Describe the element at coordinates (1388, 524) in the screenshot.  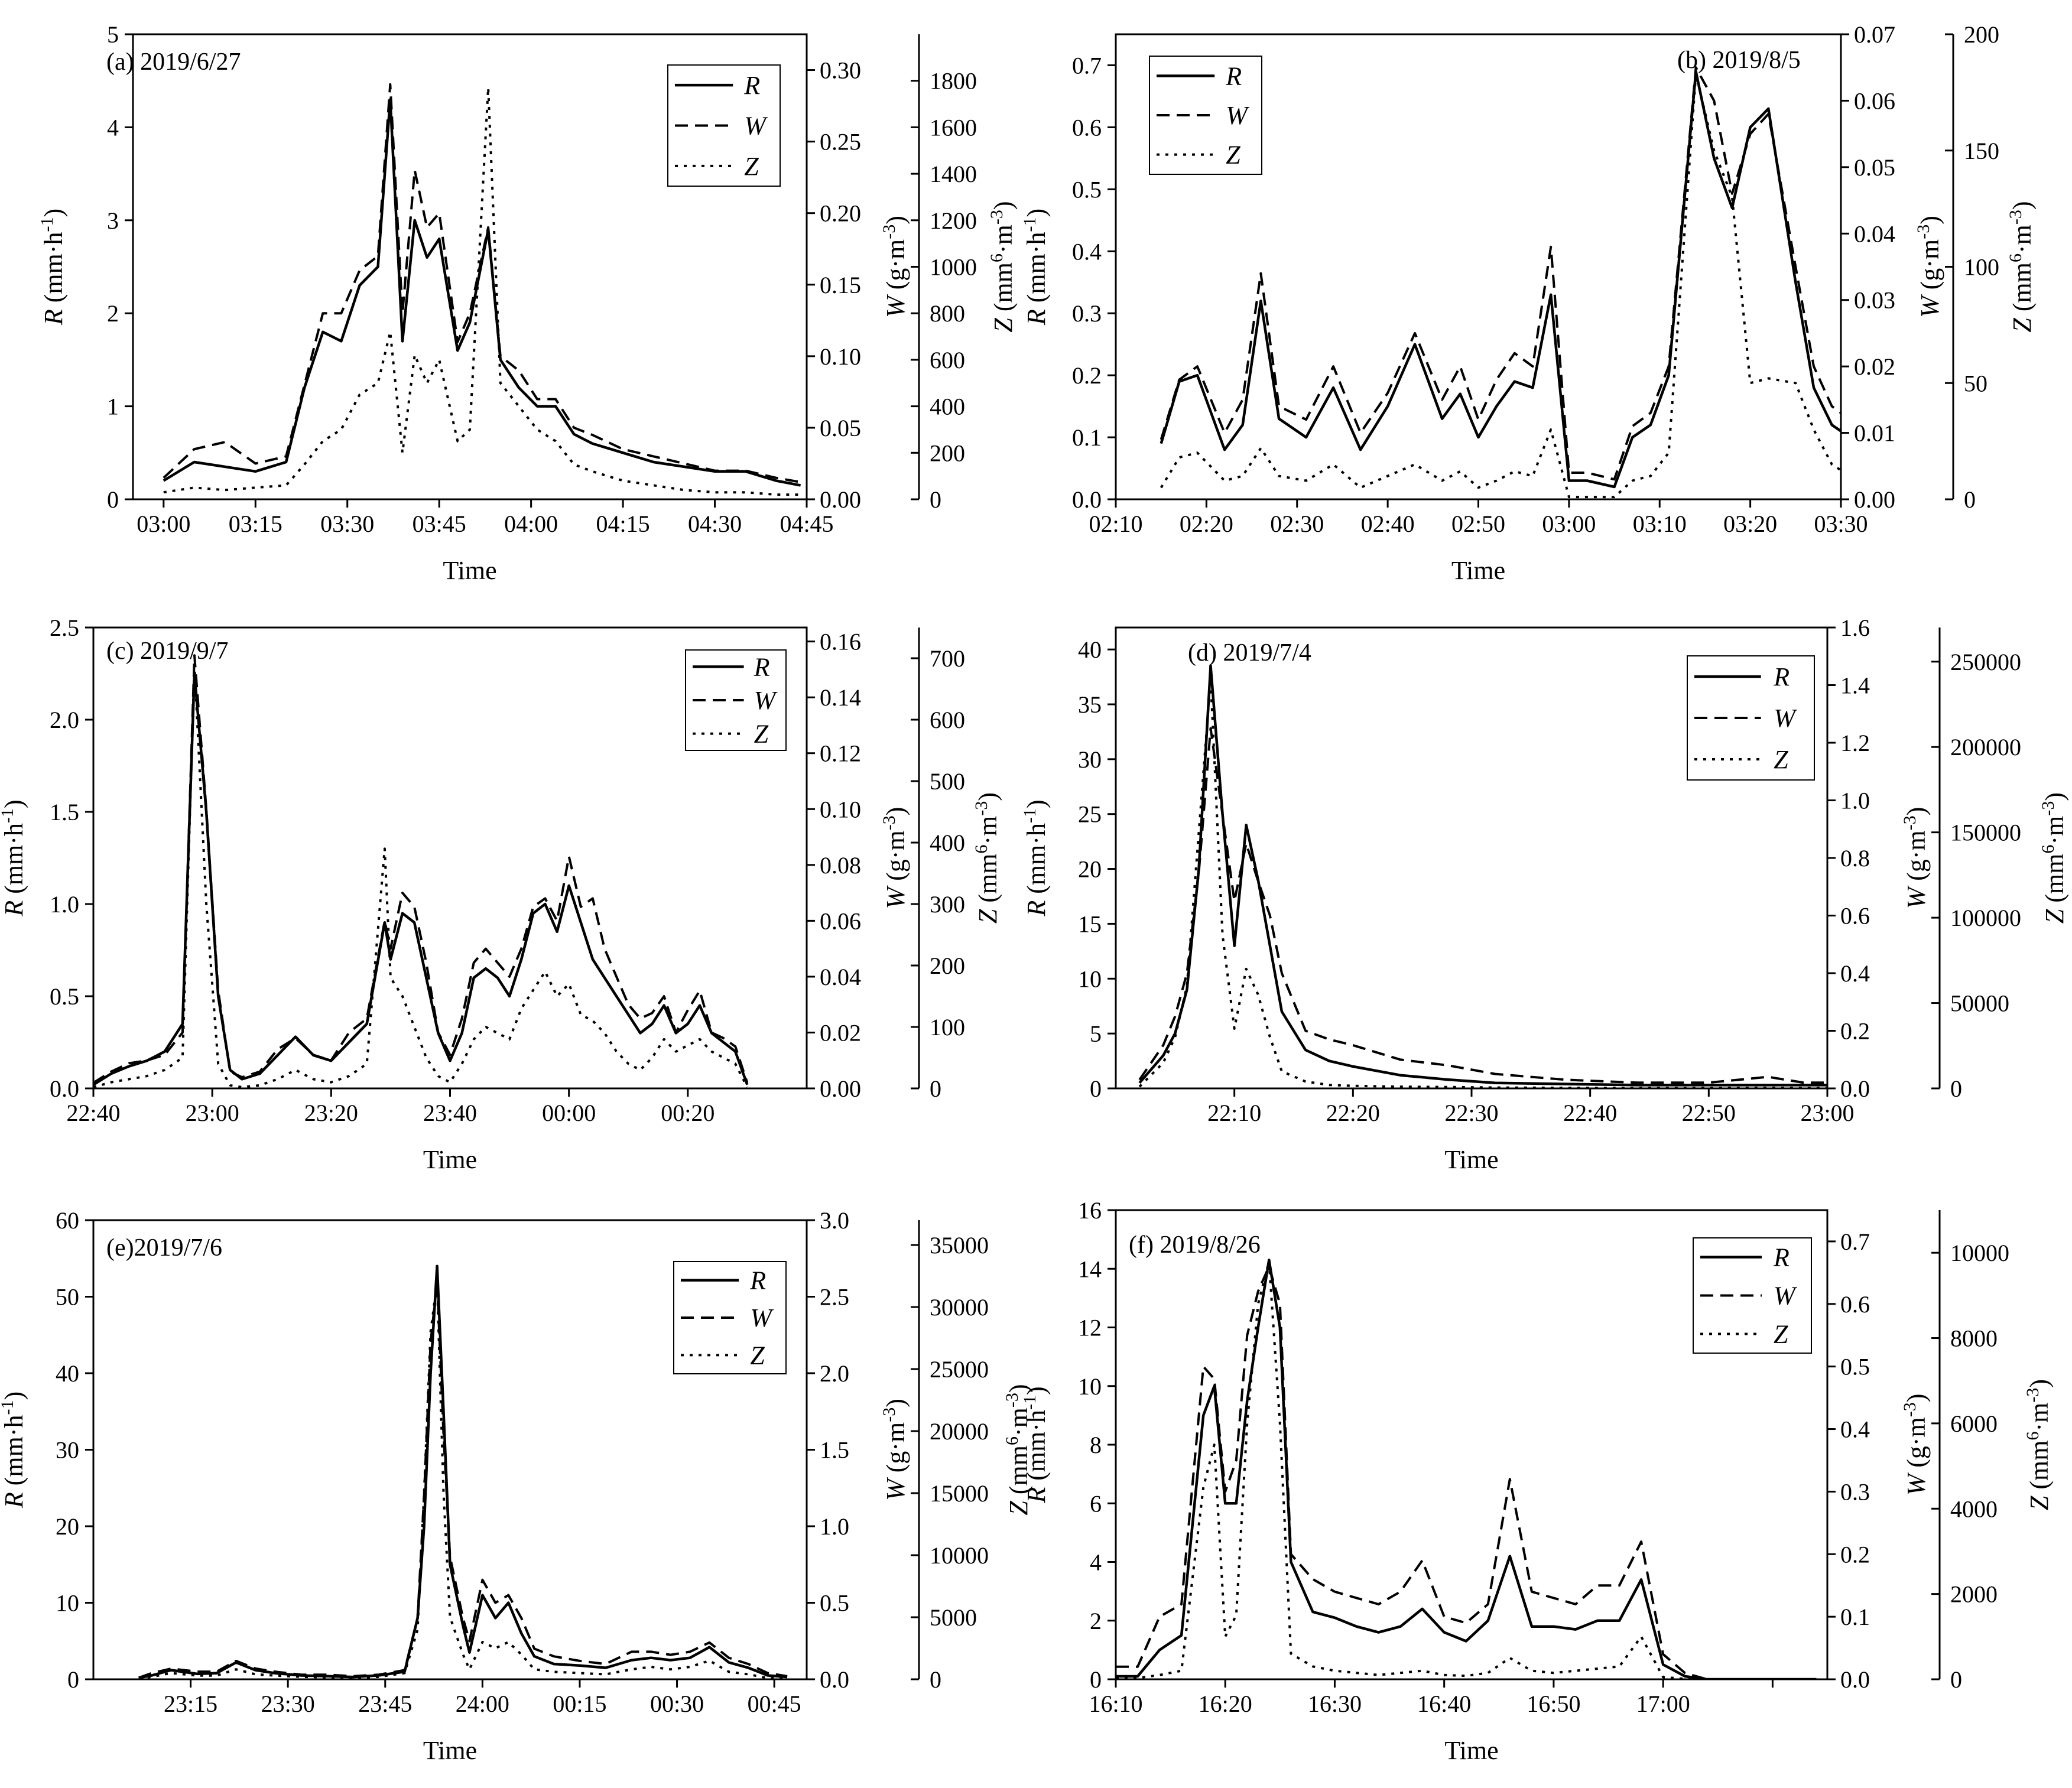
I see `x-tick-label: 02:40` at that location.